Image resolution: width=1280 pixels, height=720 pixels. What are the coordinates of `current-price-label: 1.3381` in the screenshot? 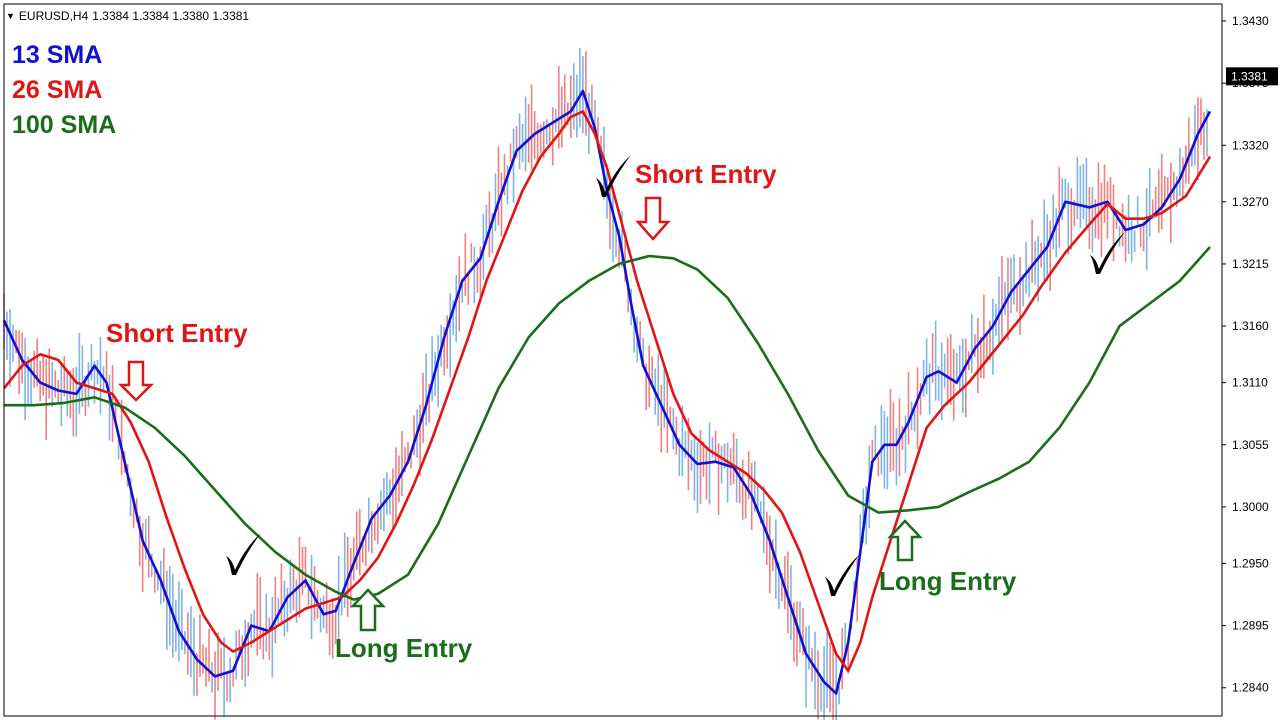 It's located at (1249, 76).